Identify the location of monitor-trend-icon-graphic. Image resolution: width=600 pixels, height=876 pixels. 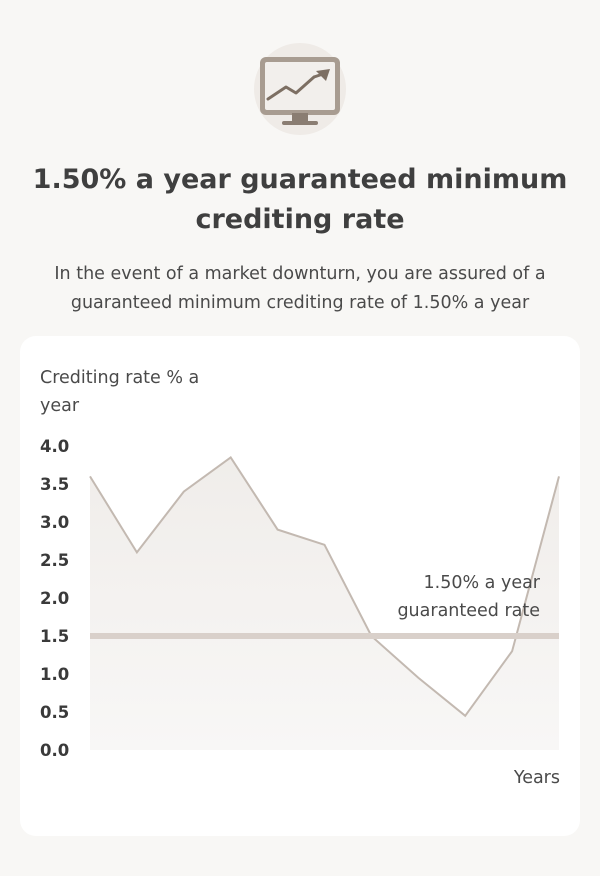
(300, 91).